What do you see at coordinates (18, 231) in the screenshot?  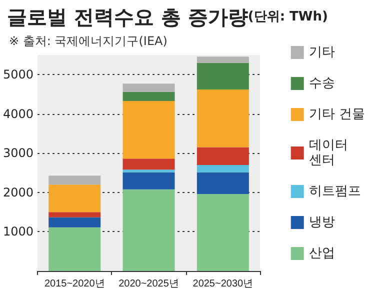 I see `y-tick-label: 1000` at bounding box center [18, 231].